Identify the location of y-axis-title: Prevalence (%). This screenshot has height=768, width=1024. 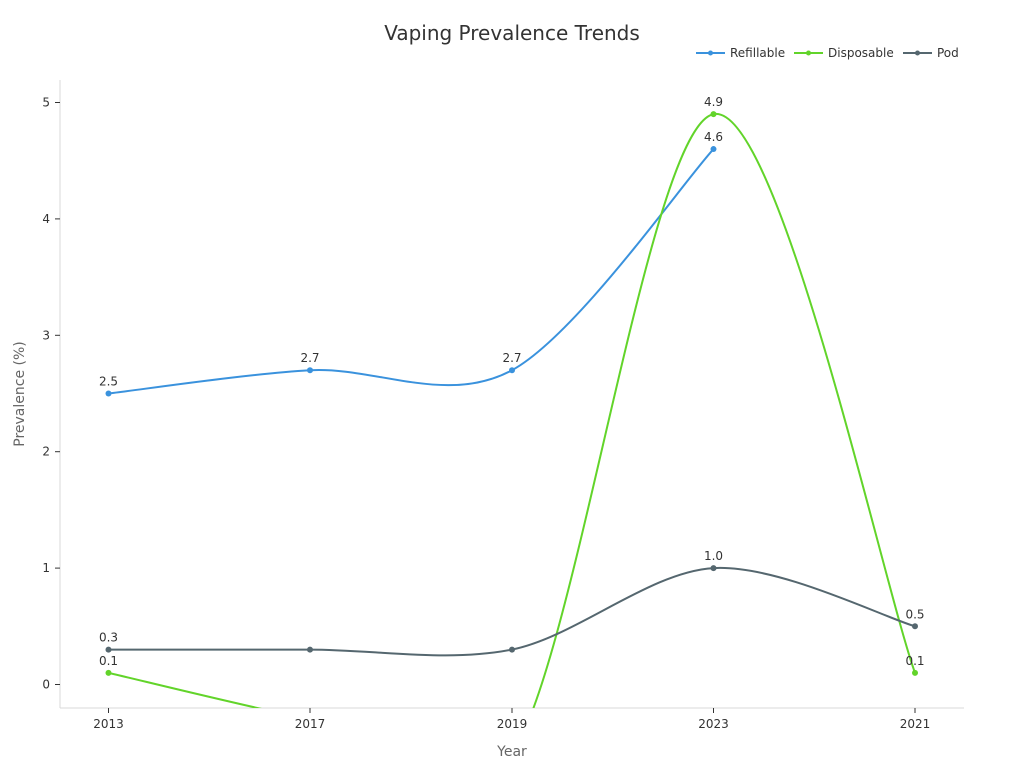
(20, 394).